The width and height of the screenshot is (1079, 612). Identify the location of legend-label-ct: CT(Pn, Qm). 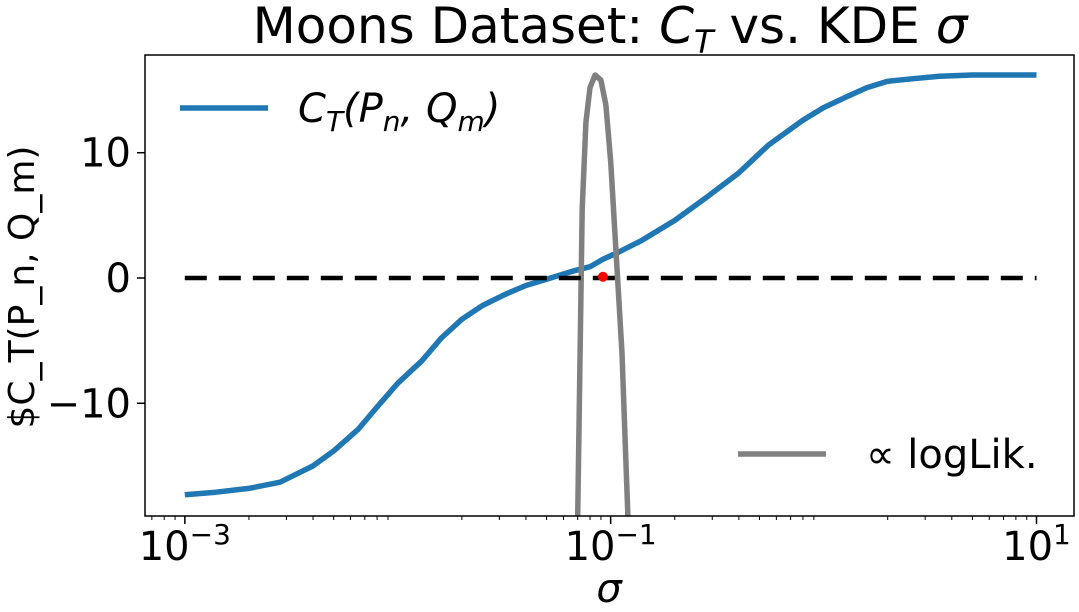
(399, 112).